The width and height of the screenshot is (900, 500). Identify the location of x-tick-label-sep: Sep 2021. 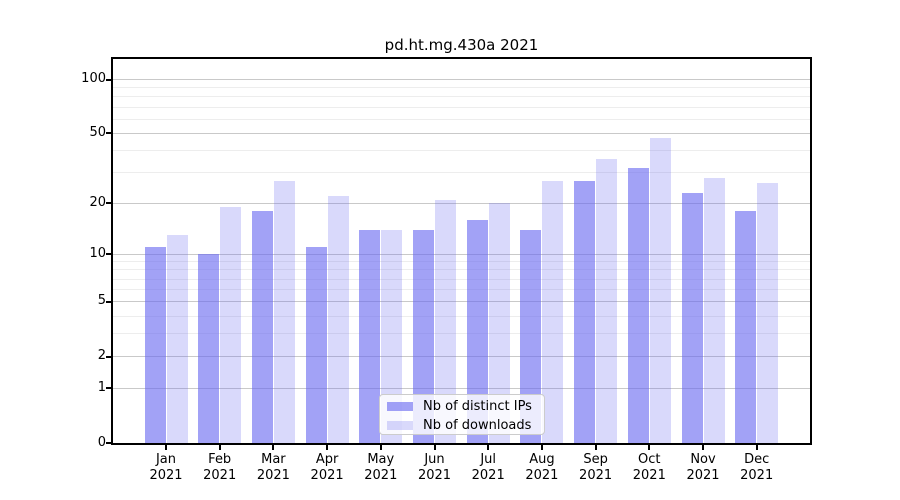
(596, 467).